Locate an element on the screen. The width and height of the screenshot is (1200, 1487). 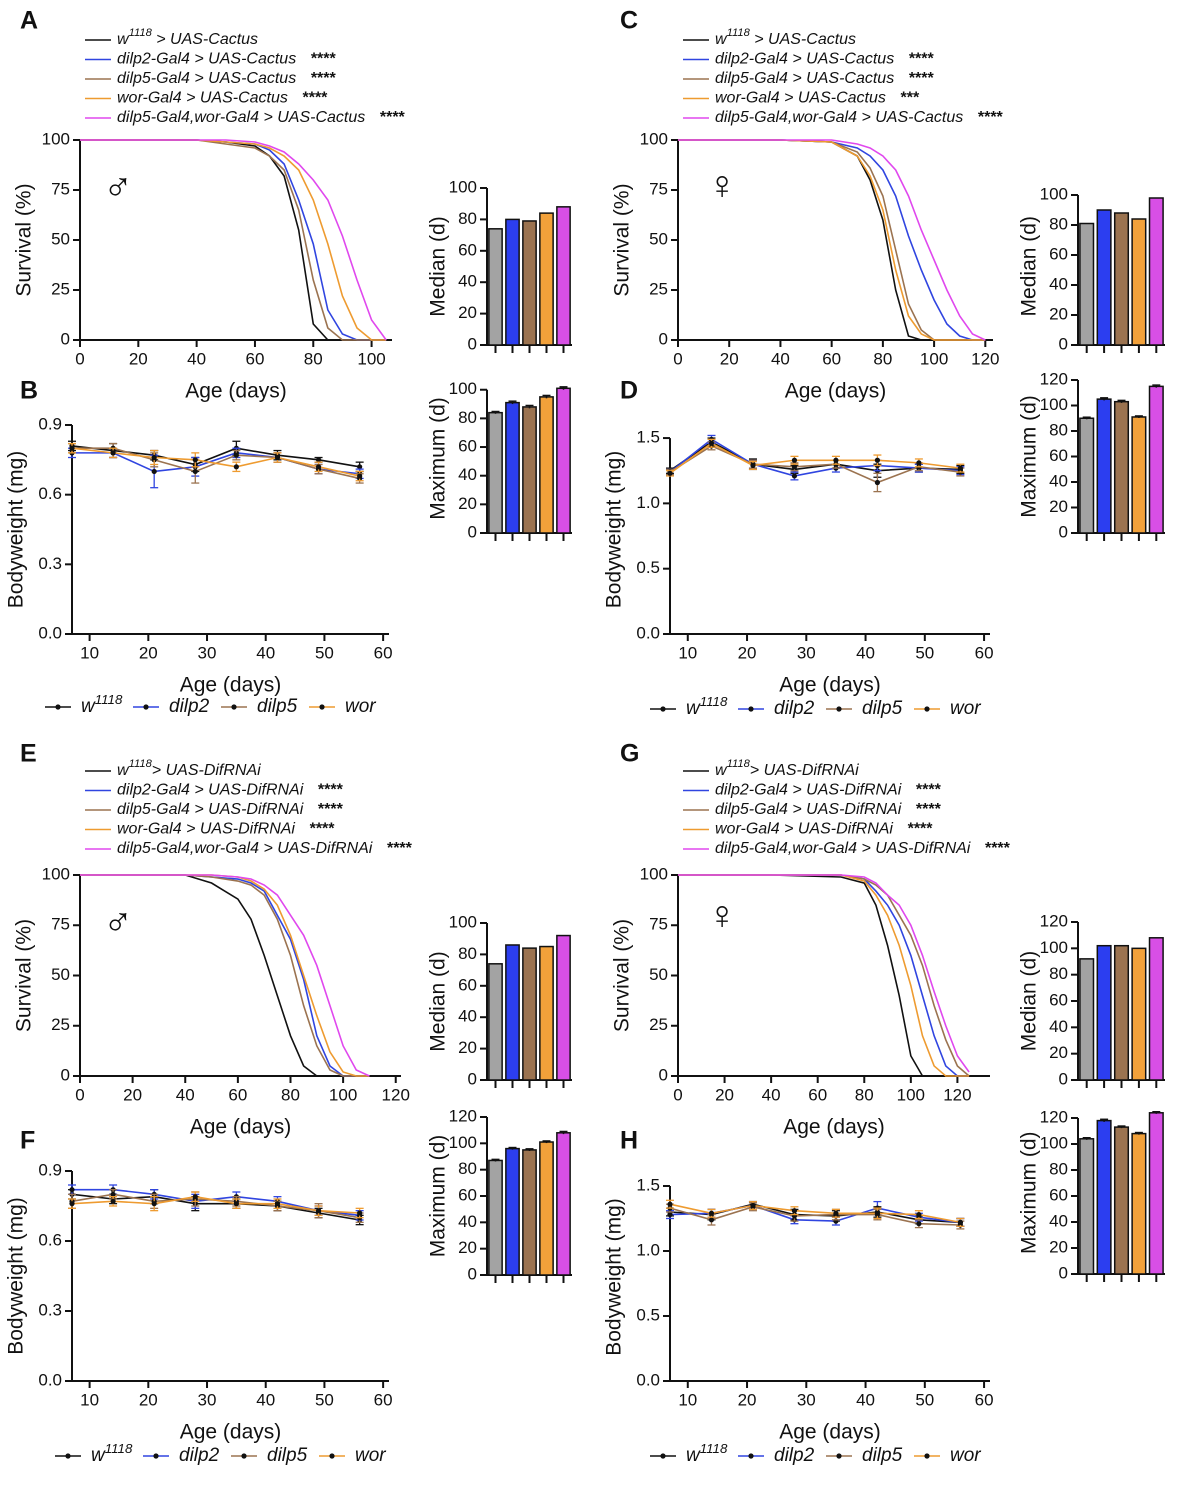
x-tick-label: 100 is located at coordinates (343, 1094).